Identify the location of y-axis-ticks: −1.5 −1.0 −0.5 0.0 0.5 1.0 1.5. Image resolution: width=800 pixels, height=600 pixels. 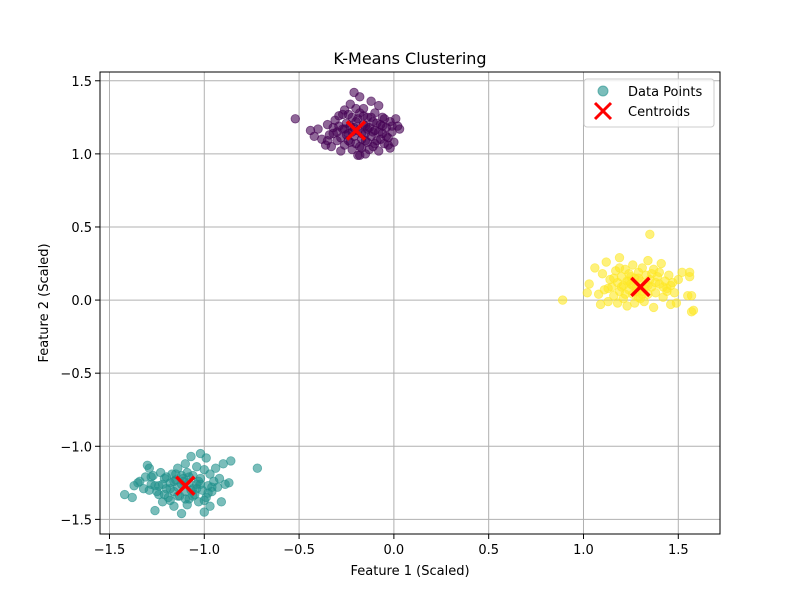
(80, 301).